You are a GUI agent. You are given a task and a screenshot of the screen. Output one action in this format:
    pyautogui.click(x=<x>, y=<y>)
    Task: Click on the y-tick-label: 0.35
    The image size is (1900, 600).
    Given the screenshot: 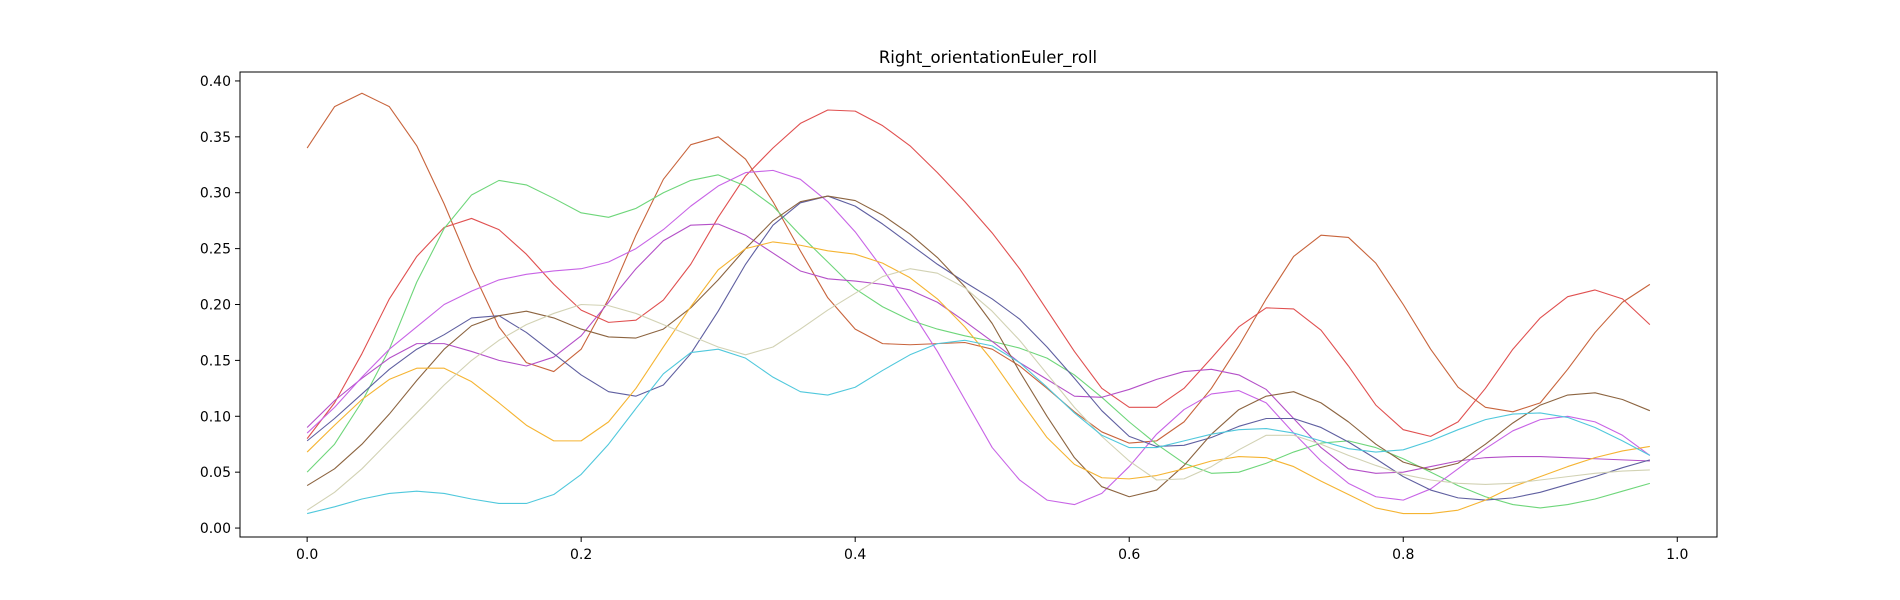 What is the action you would take?
    pyautogui.click(x=215, y=138)
    